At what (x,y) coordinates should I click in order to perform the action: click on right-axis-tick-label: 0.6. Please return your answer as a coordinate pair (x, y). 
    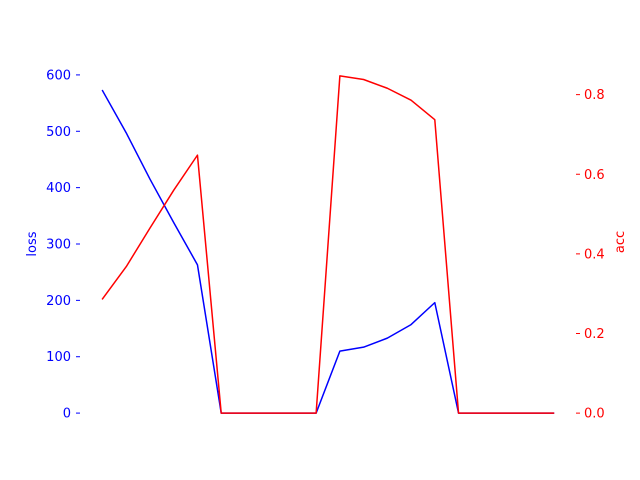
    Looking at the image, I should click on (594, 175).